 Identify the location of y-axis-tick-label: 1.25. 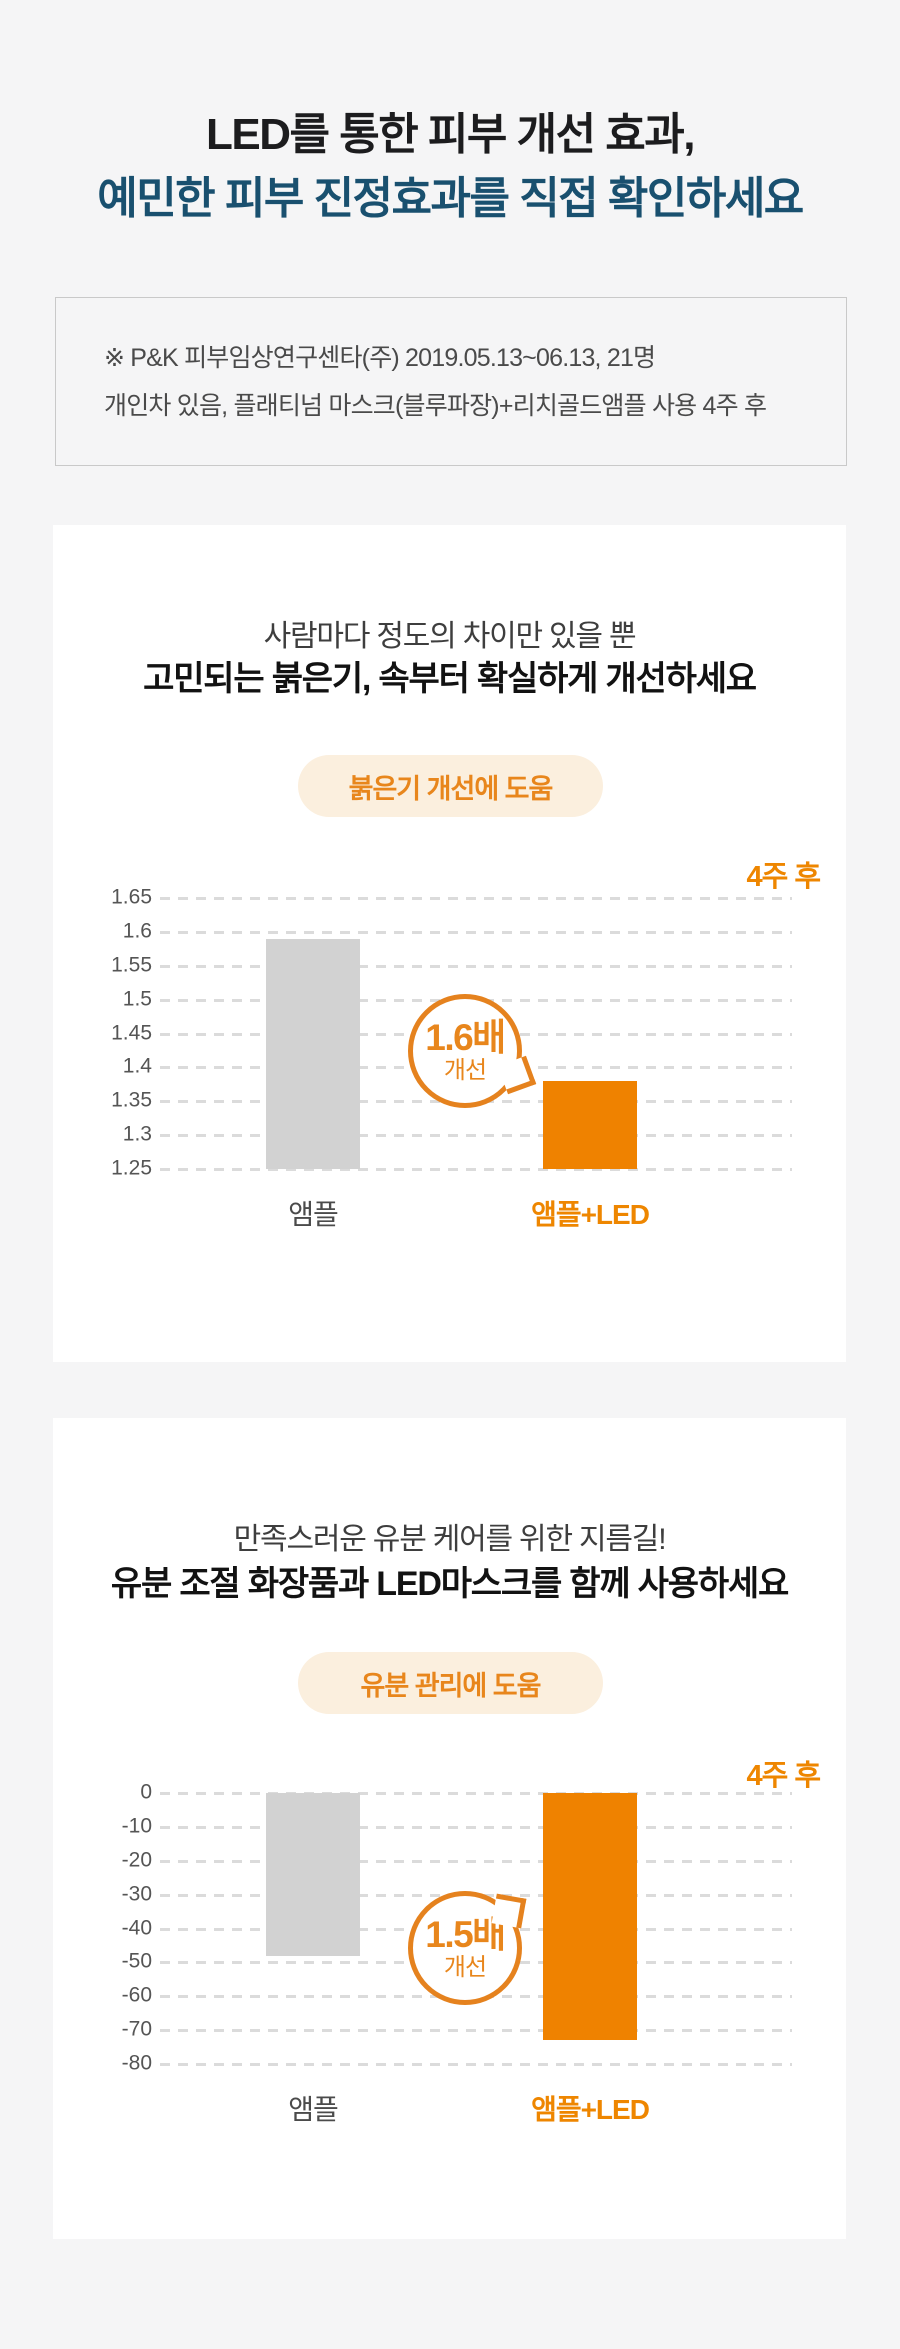
(131, 1168).